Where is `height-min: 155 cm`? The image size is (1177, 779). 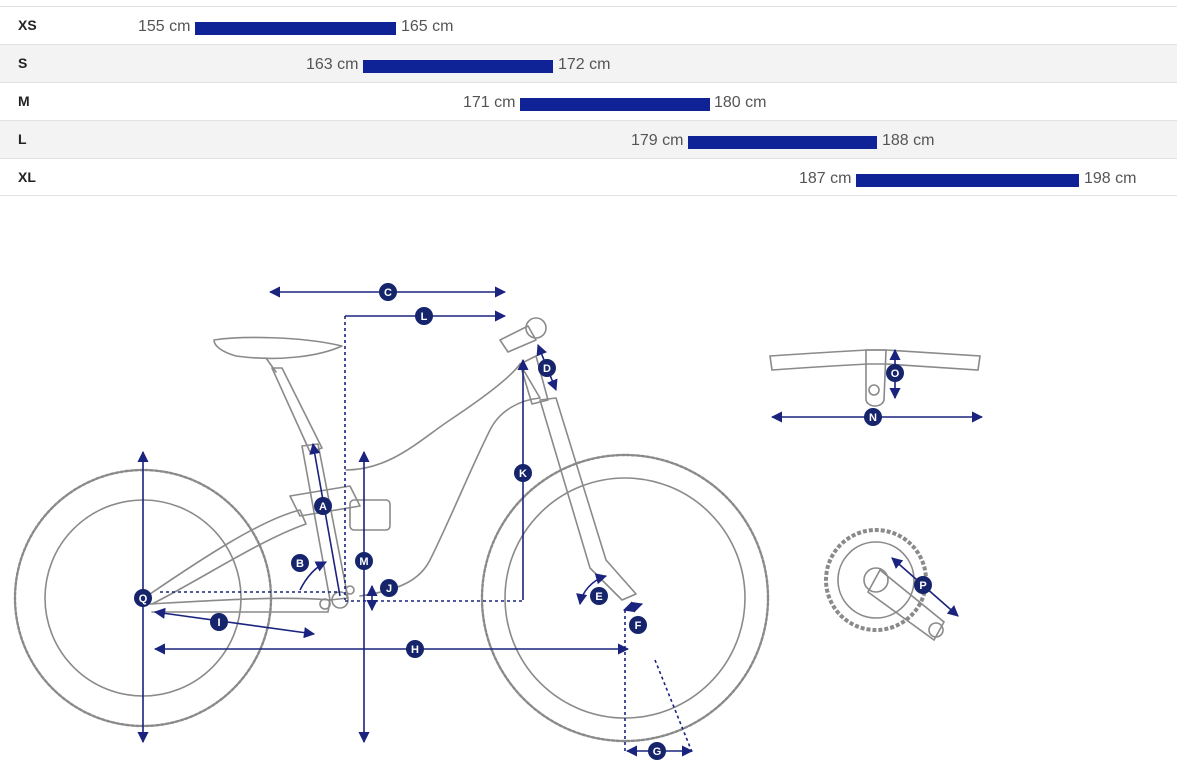
height-min: 155 cm is located at coordinates (164, 26).